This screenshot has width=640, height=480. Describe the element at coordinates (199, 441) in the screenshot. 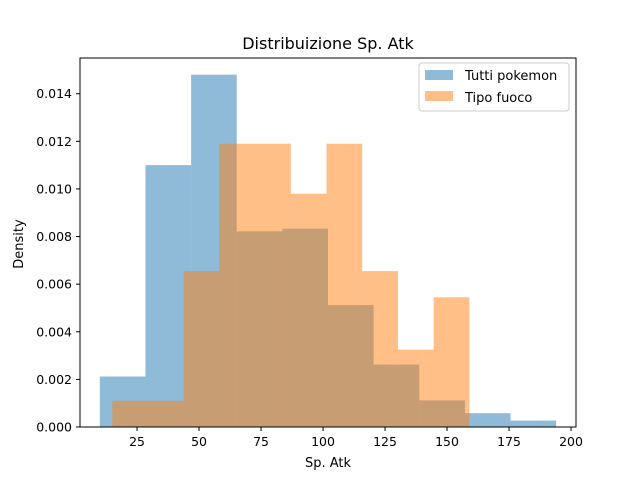

I see `x-tick-label-50: 50` at that location.